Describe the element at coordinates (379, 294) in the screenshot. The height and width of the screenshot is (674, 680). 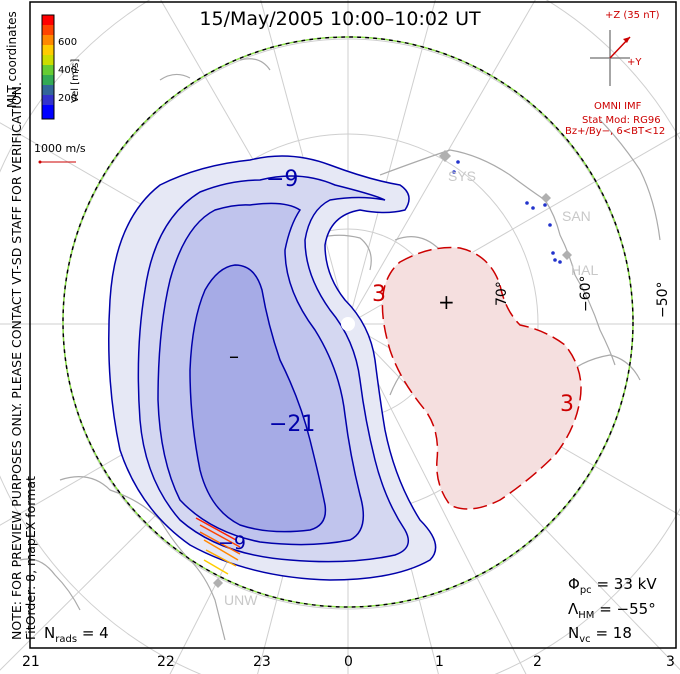
I see `contour-label-pos3-left: 3` at that location.